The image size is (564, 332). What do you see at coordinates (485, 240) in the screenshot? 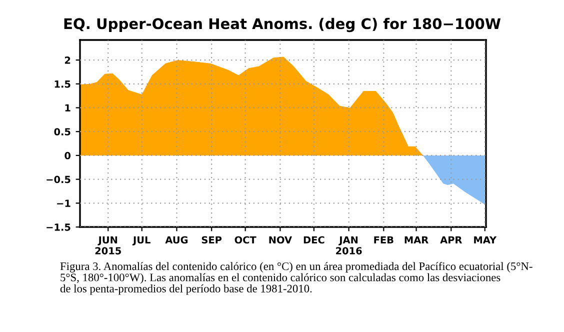
I see `x-tick-label: MAY` at bounding box center [485, 240].